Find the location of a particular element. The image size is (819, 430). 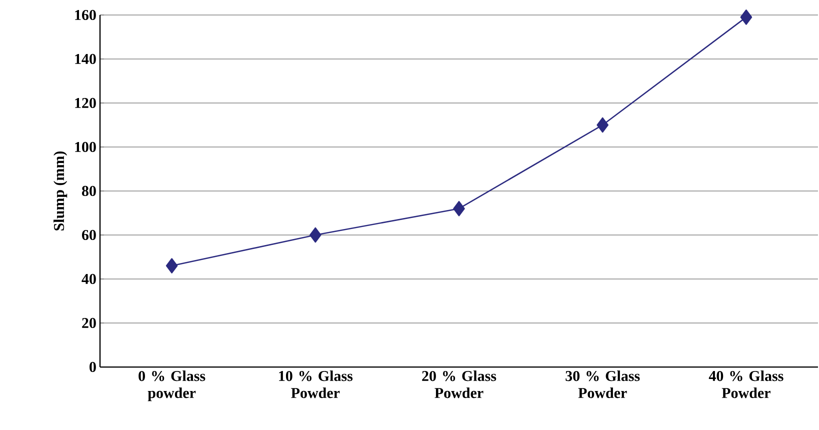

y-tick-label: 100 is located at coordinates (85, 147).